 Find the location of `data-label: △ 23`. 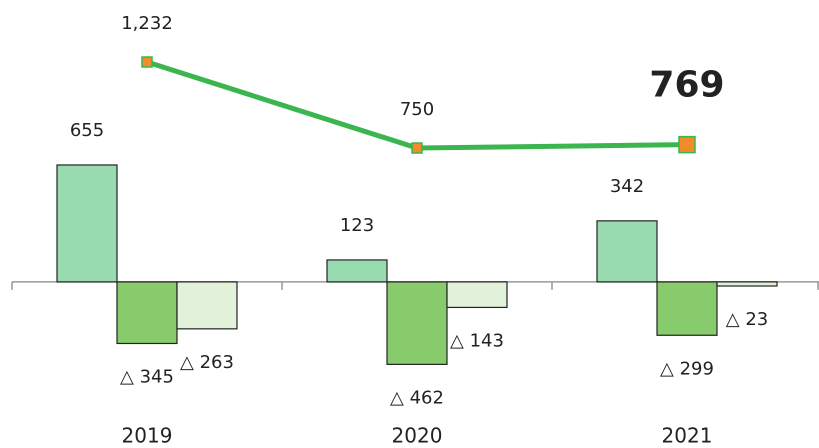

data-label: △ 23 is located at coordinates (747, 319).